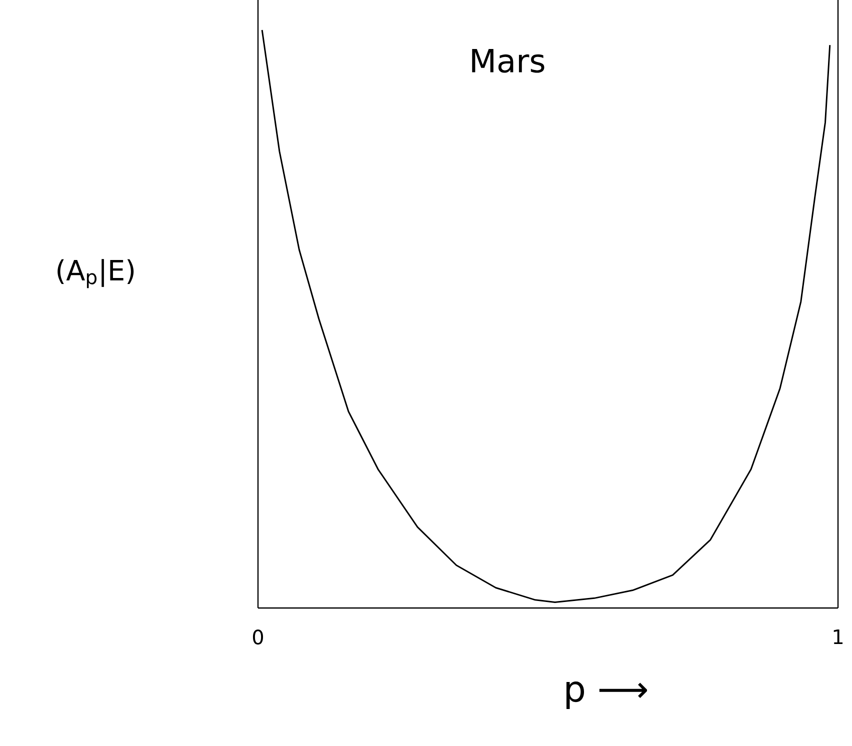 The height and width of the screenshot is (746, 852). Describe the element at coordinates (258, 637) in the screenshot. I see `x-tick-label: 0` at that location.